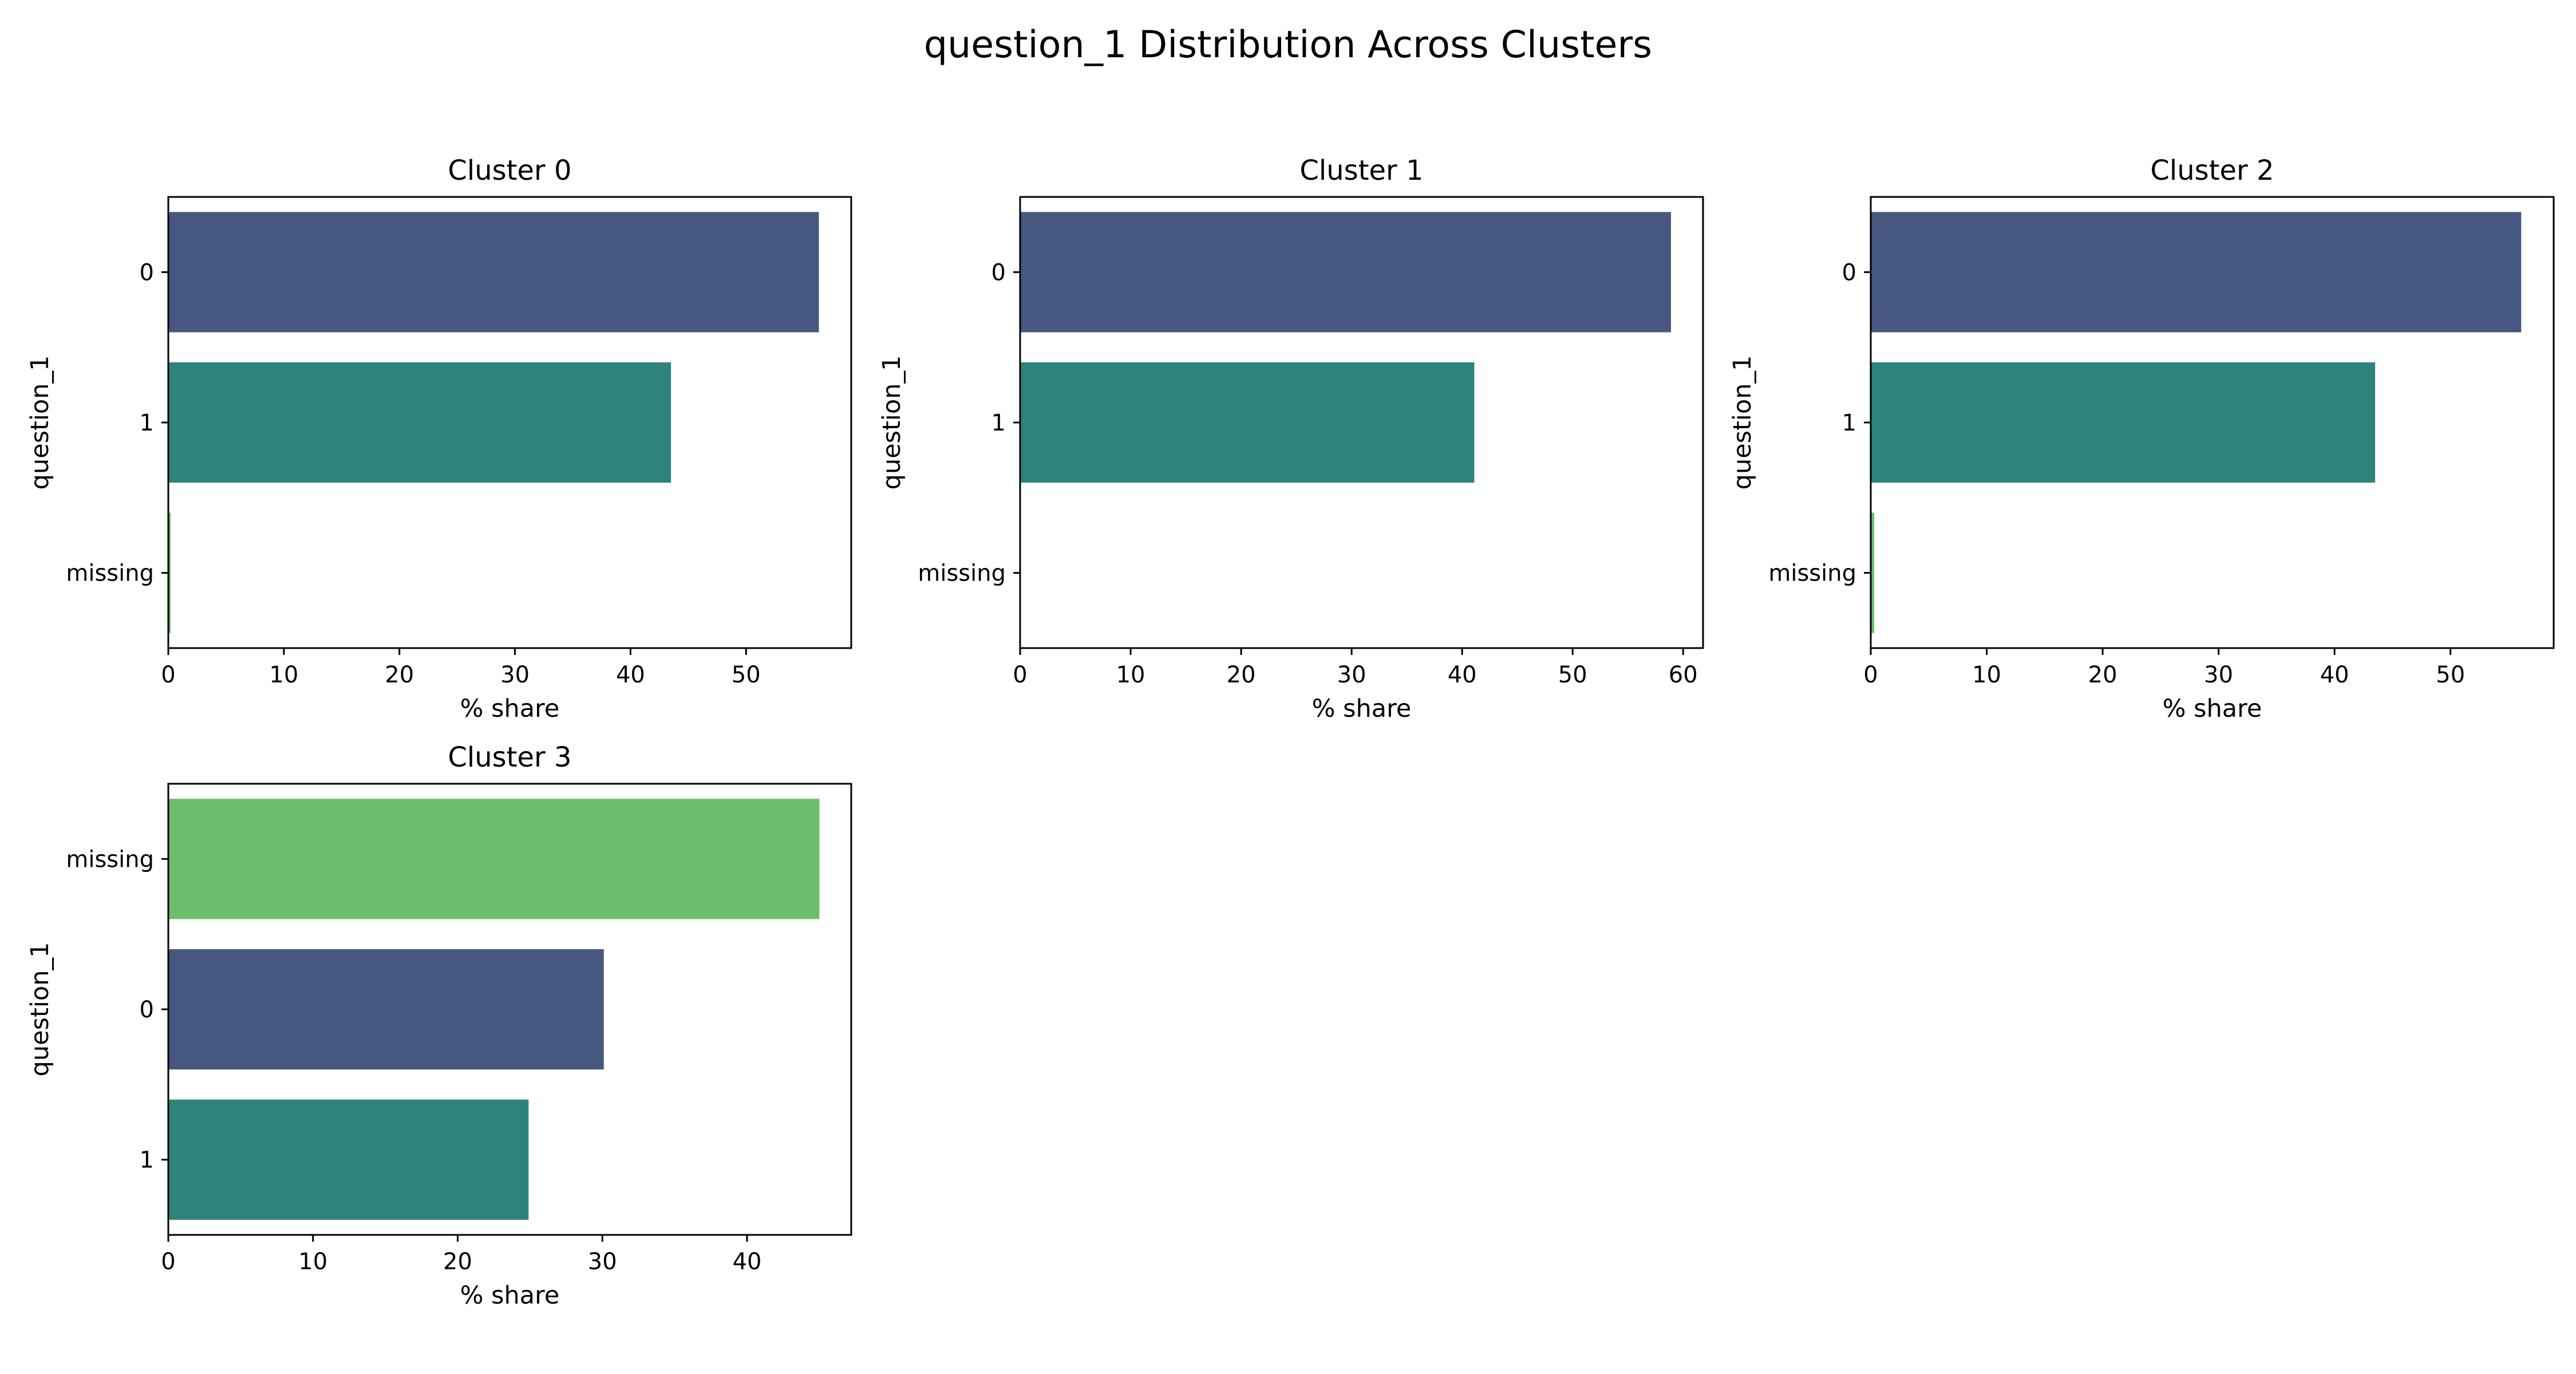 Image resolution: width=2576 pixels, height=1374 pixels. I want to click on subplot-title: Cluster 0, so click(509, 171).